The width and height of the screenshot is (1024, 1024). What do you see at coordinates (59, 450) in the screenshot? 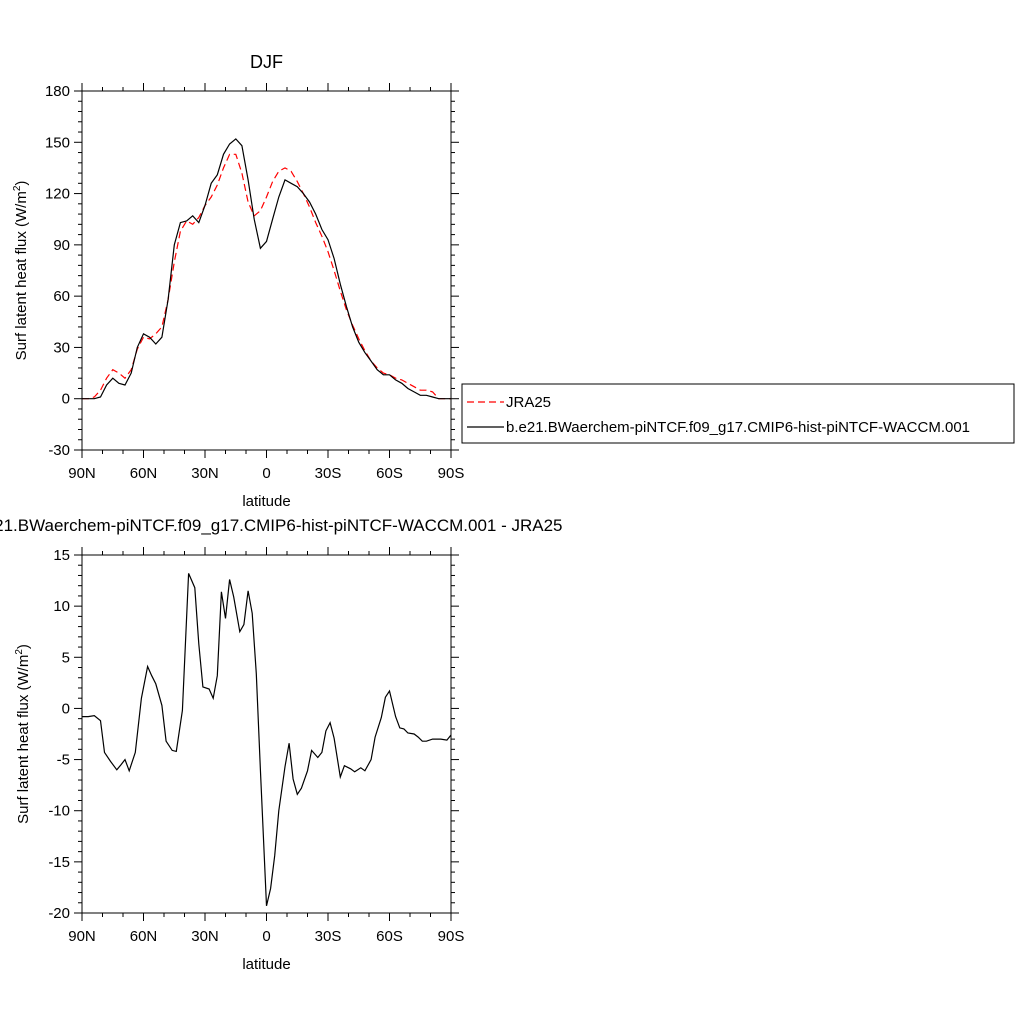
I see `y-tick-label: -30` at bounding box center [59, 450].